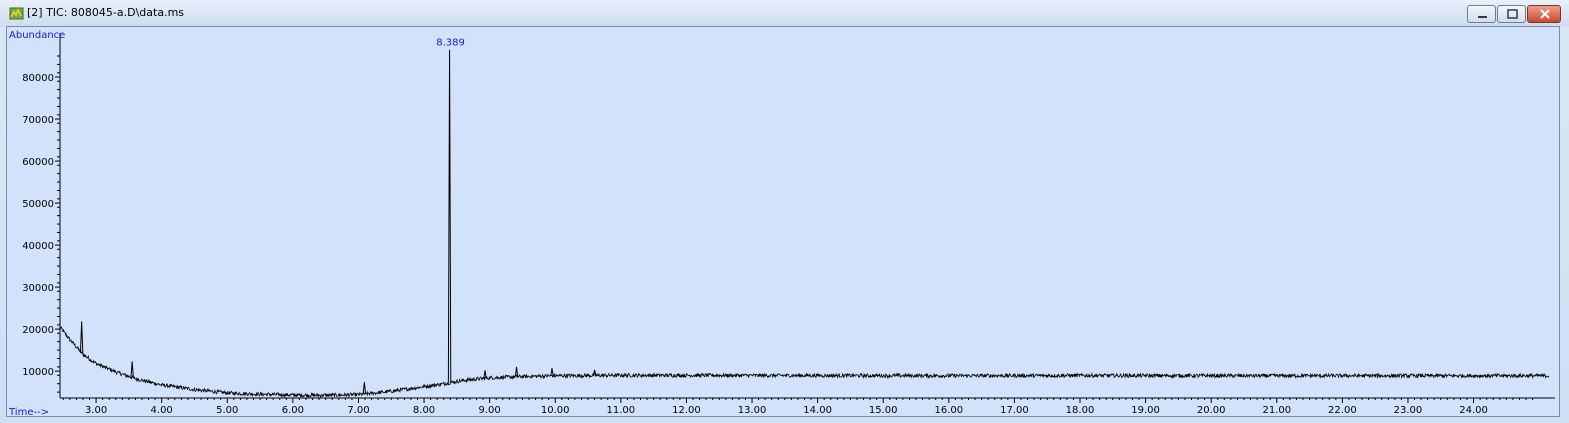 This screenshot has height=423, width=1569. What do you see at coordinates (227, 410) in the screenshot?
I see `x-tick-label: 5.00` at bounding box center [227, 410].